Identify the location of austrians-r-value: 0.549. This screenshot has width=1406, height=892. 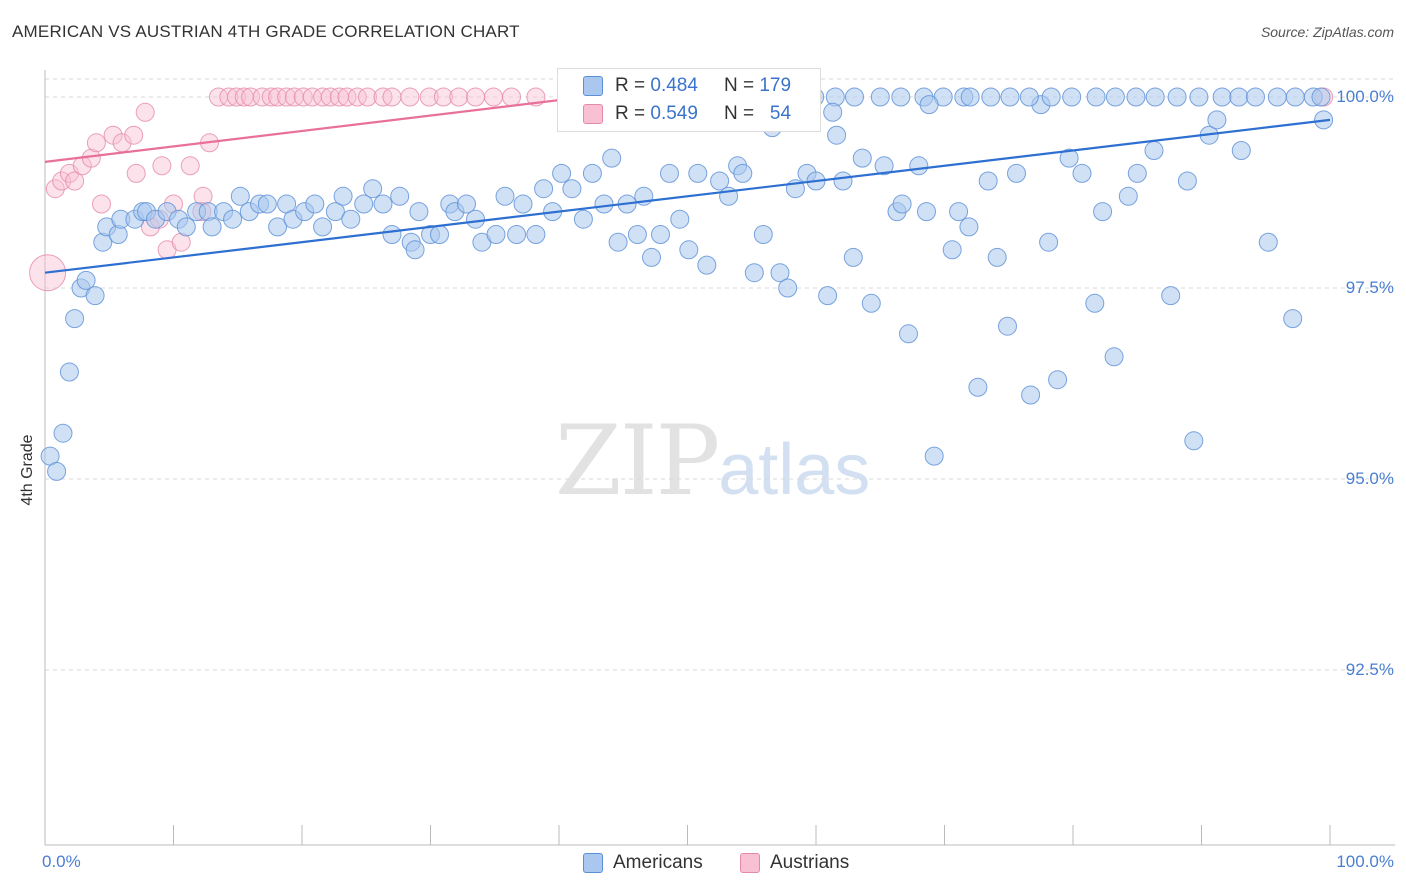
(674, 113).